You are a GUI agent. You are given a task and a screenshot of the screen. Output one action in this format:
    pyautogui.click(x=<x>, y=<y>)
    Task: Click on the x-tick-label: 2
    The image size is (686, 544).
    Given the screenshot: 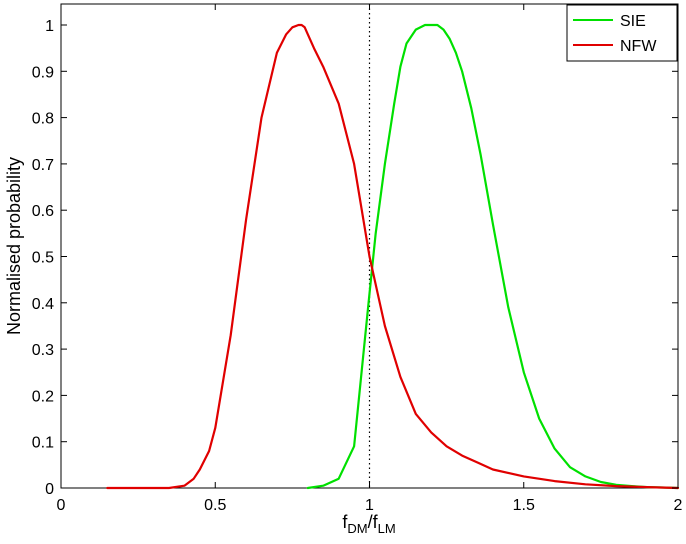 What is the action you would take?
    pyautogui.click(x=678, y=505)
    